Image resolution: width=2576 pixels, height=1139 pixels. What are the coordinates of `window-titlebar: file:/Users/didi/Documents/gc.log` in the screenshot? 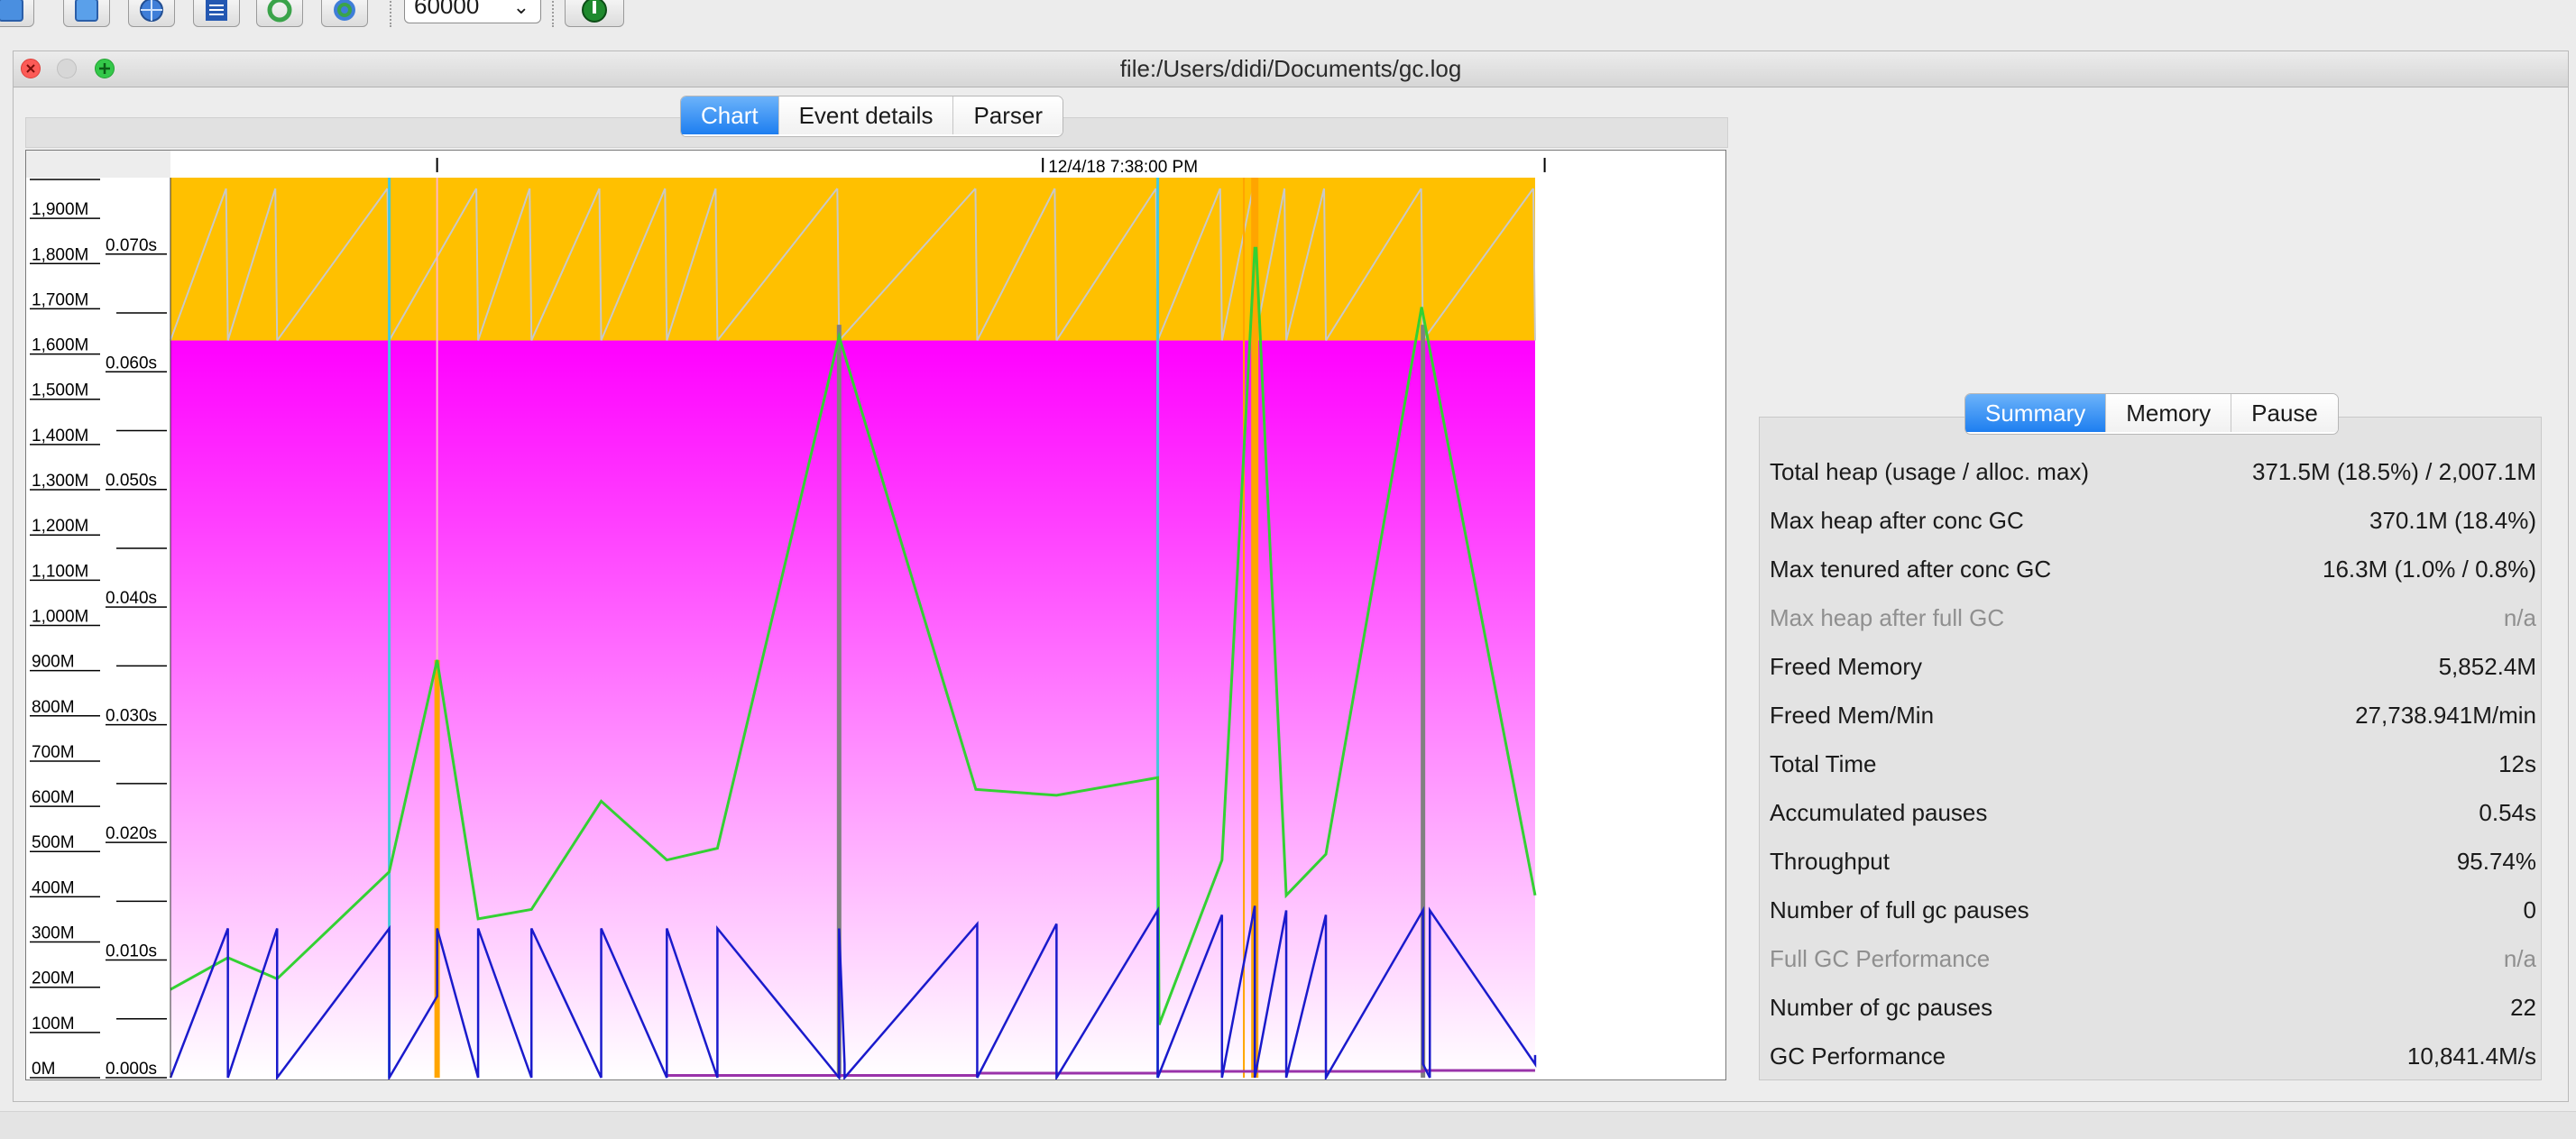 It's located at (1291, 69).